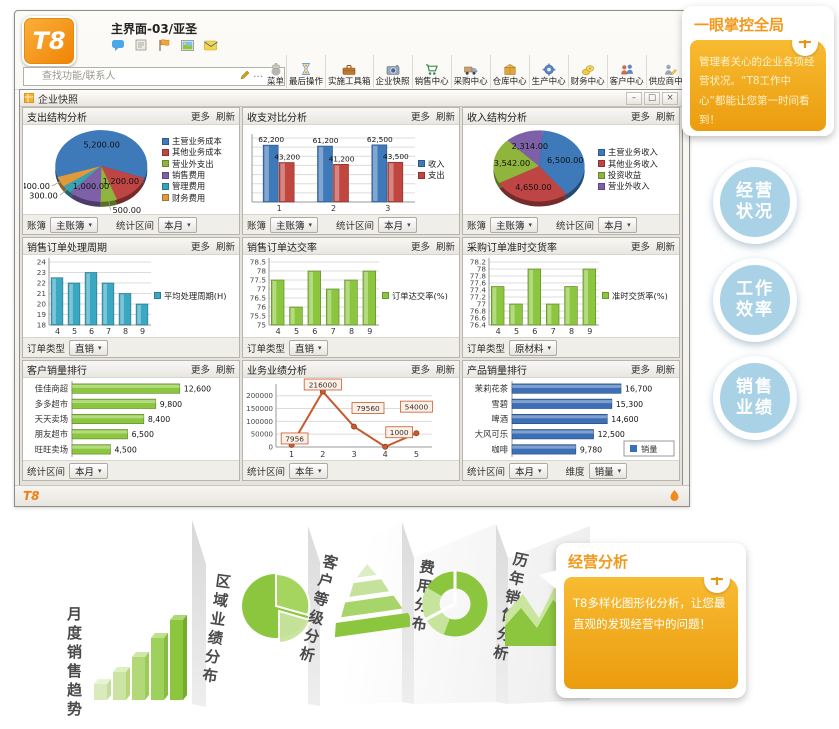 The height and width of the screenshot is (729, 839). What do you see at coordinates (51, 449) in the screenshot?
I see `svg-text: 旺旺卖场` at bounding box center [51, 449].